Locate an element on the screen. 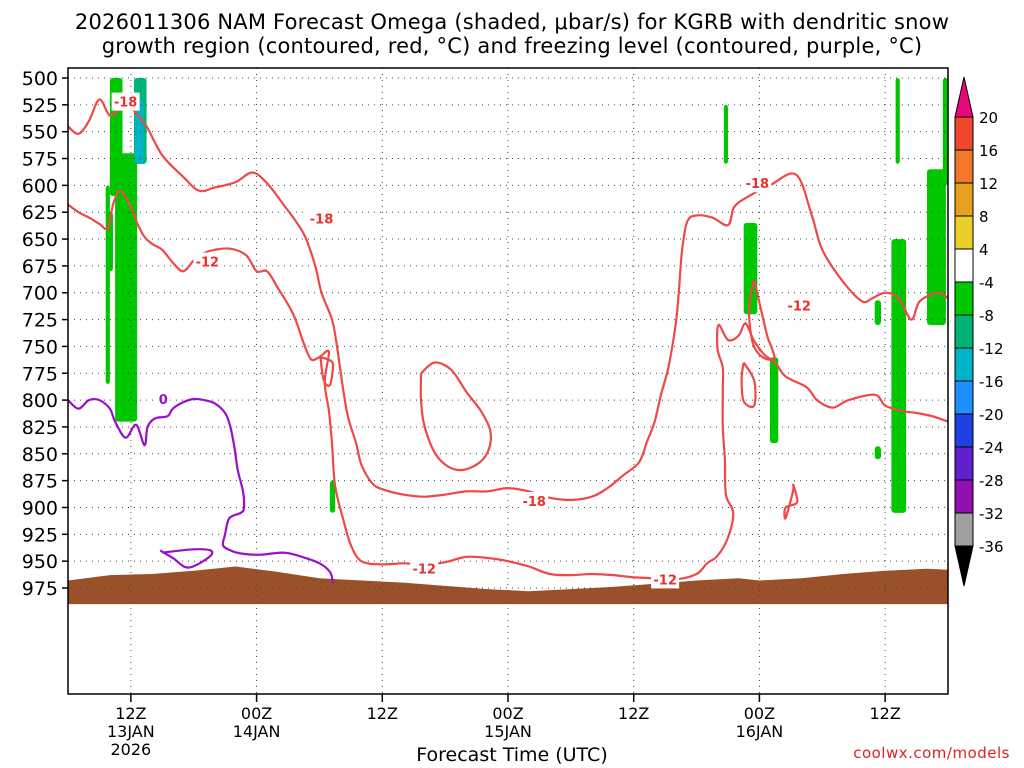 This screenshot has width=1024, height=768. x-tick-label-h66: 00Z is located at coordinates (759, 713).